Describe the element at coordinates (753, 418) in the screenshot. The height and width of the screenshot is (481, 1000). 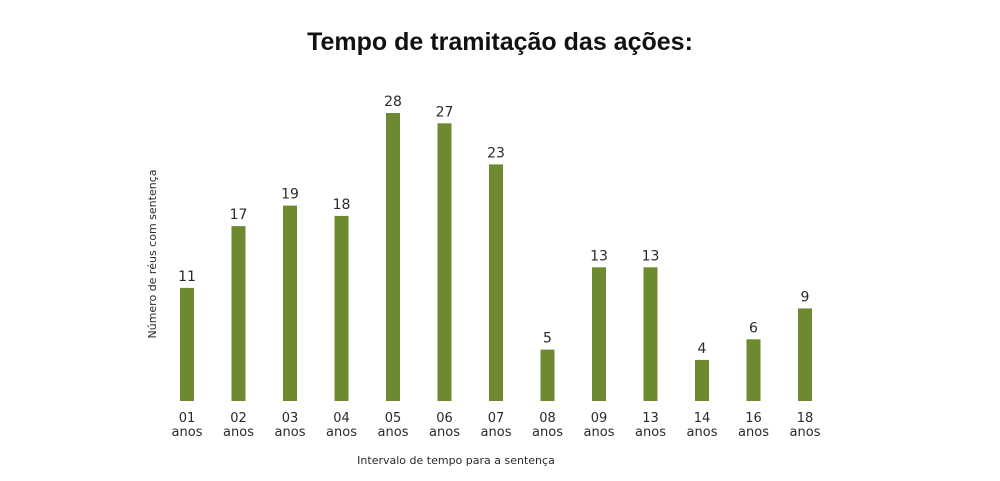
I see `x-tick-label: 16` at that location.